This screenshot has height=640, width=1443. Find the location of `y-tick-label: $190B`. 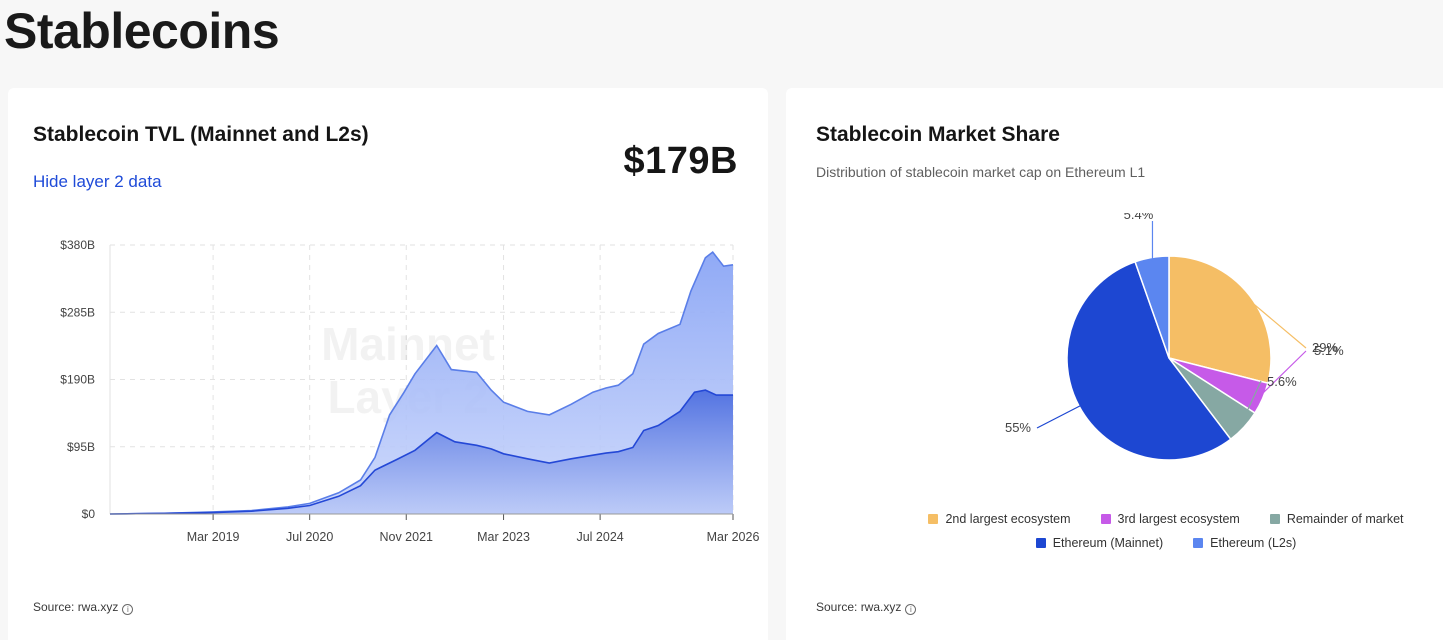

y-tick-label: $190B is located at coordinates (77, 380).